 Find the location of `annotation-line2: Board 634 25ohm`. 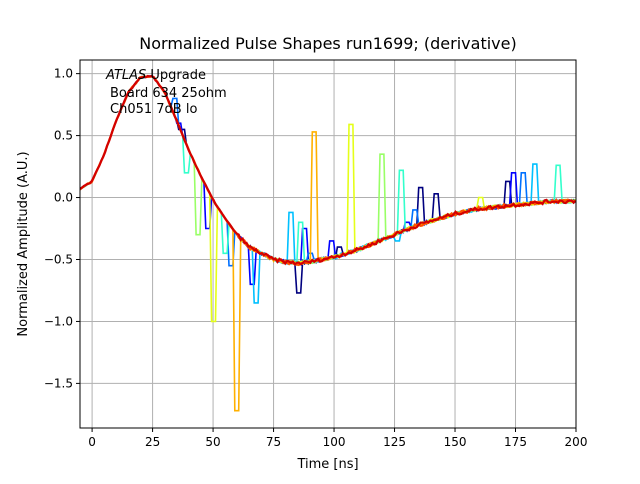

annotation-line2: Board 634 25ohm is located at coordinates (168, 93).